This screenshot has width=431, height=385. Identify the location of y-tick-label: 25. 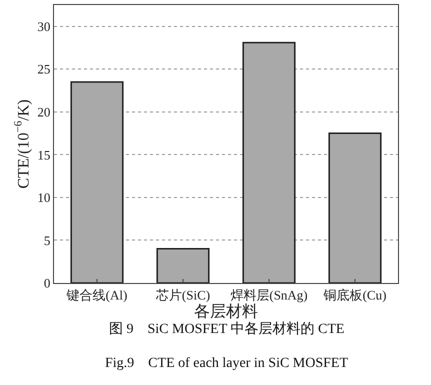
(43, 69).